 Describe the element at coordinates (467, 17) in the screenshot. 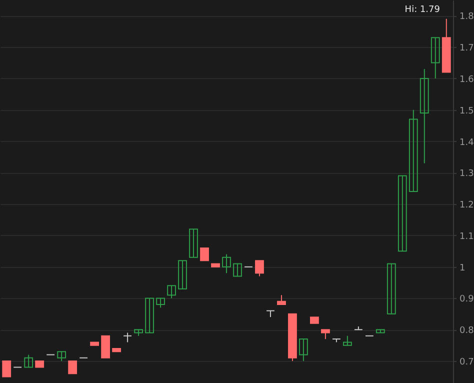

I see `y-tick-label: 1.8` at that location.